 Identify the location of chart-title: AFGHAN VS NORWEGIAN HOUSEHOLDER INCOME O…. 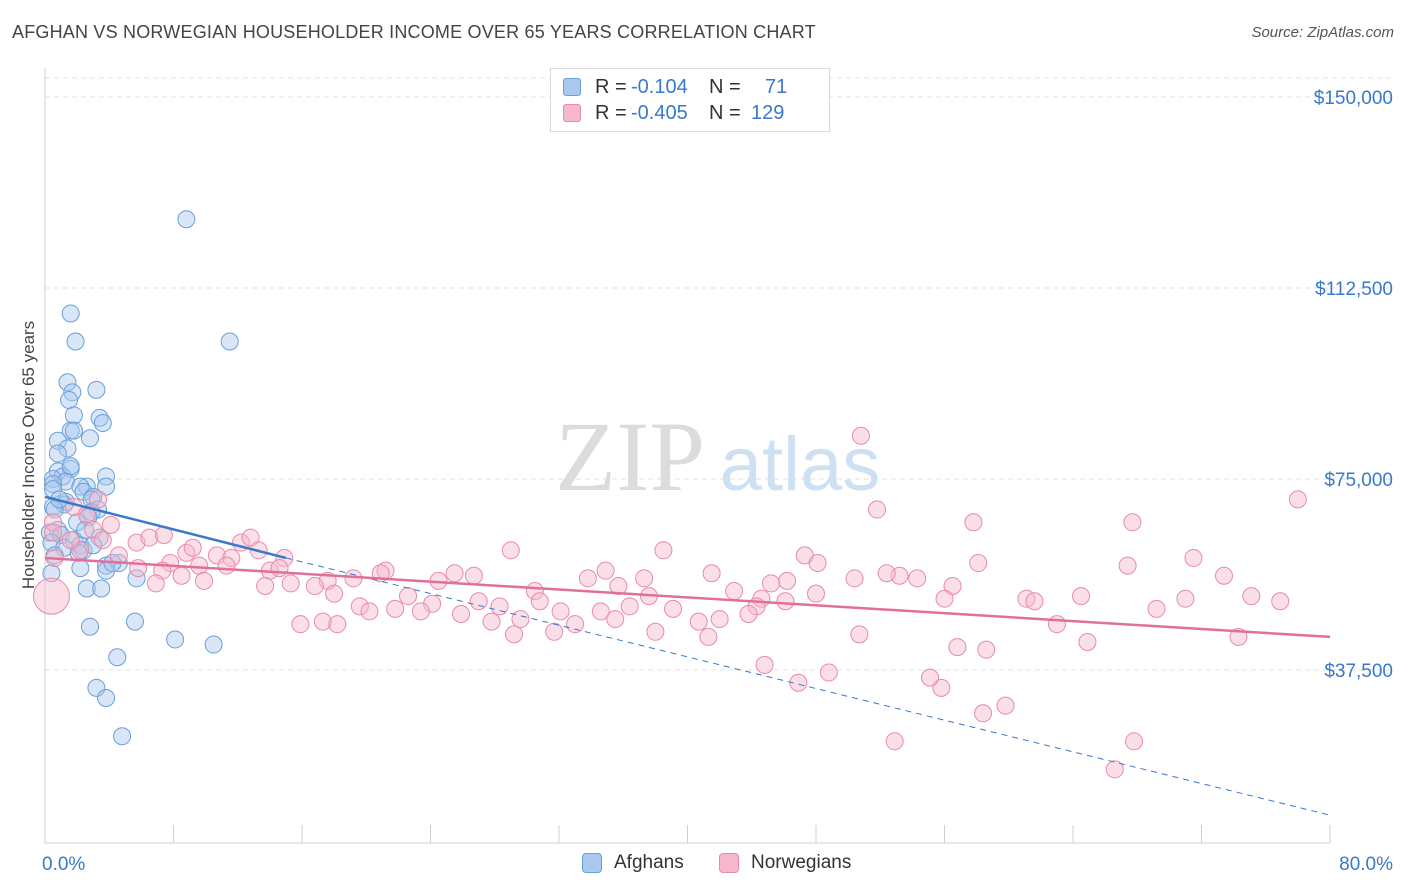
(414, 32).